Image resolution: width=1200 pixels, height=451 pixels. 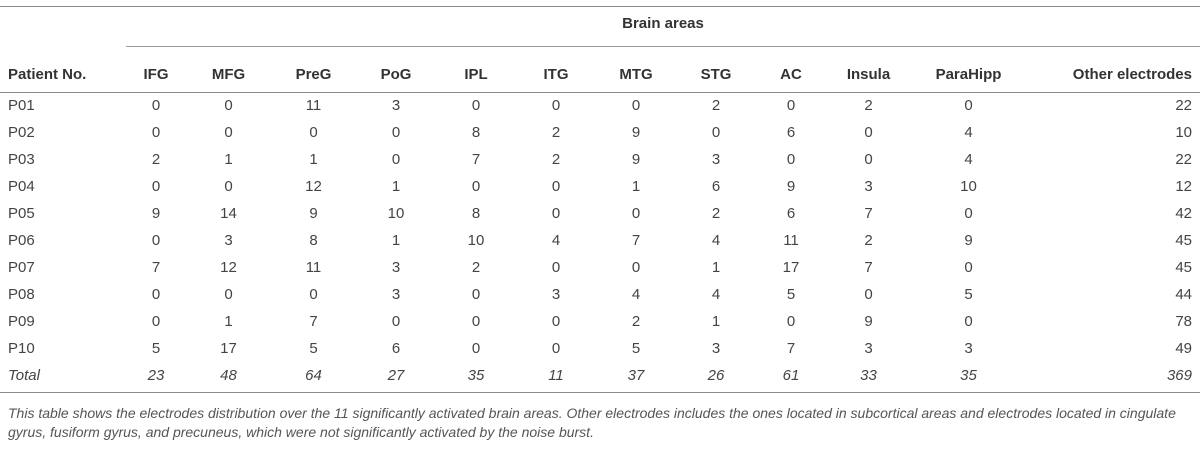 What do you see at coordinates (1183, 105) in the screenshot?
I see `table-cell: 22` at bounding box center [1183, 105].